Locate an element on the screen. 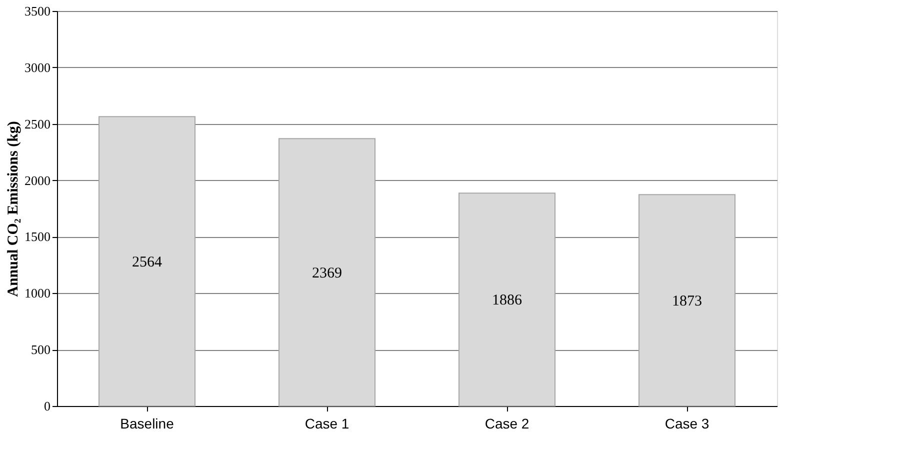 This screenshot has width=909, height=462. data-label: 2369 is located at coordinates (327, 273).